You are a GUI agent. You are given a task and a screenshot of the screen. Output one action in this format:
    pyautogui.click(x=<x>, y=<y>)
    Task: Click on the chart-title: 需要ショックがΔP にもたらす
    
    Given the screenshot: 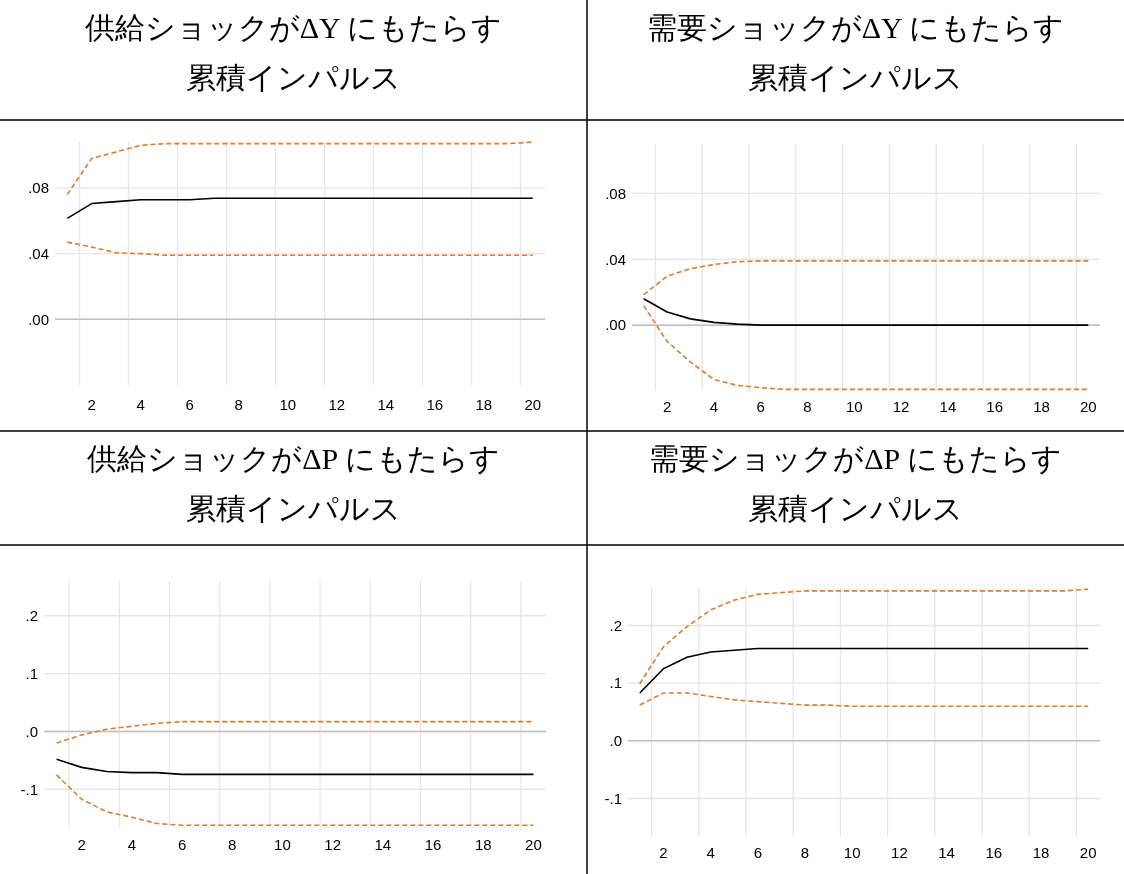 What is the action you would take?
    pyautogui.click(x=855, y=458)
    